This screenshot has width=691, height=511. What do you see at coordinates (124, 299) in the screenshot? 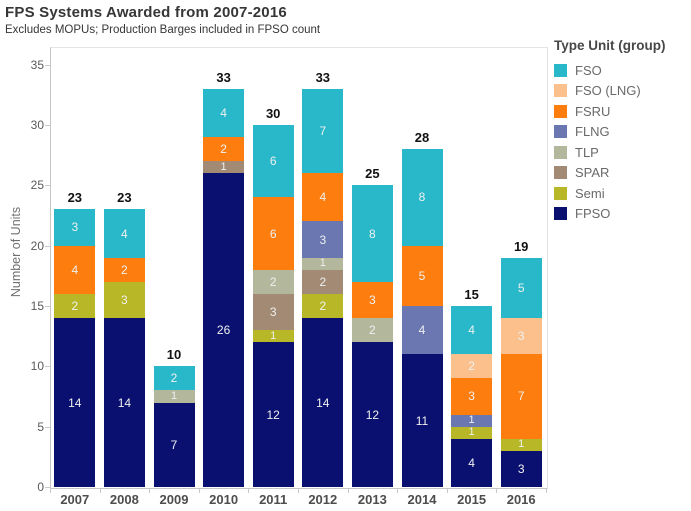
I see `bar-segment-semi-2008: 3` at bounding box center [124, 299].